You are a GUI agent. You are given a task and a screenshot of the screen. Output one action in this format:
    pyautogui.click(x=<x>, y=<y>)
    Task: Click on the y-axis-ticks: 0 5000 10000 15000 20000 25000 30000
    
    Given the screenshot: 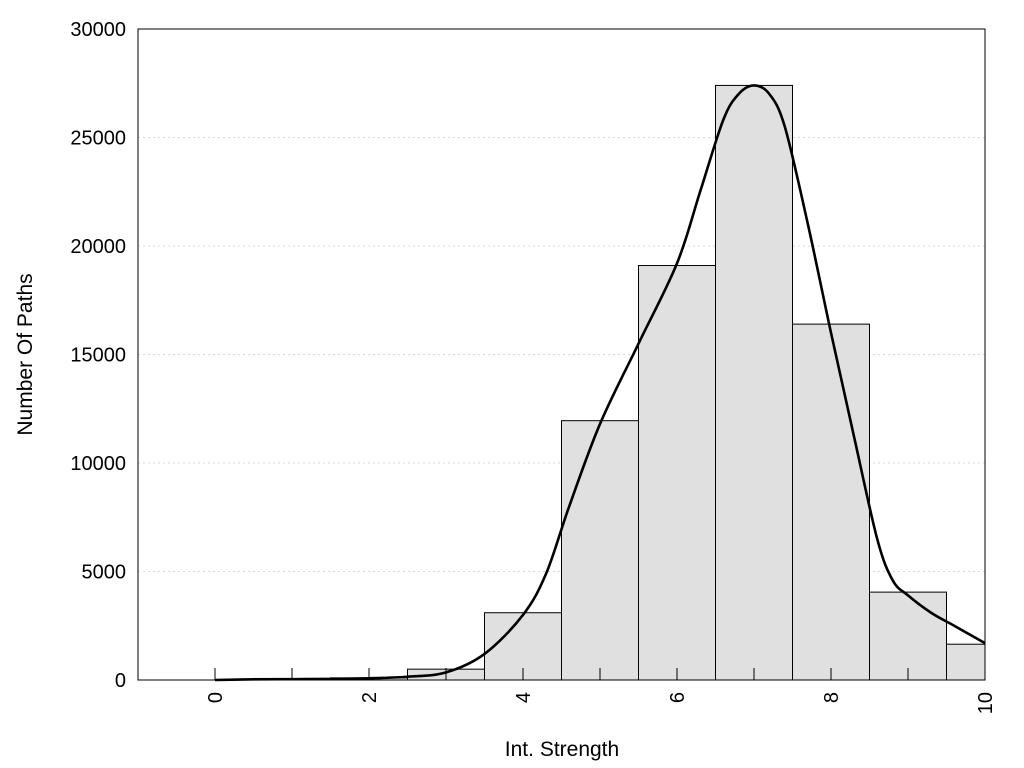 What is the action you would take?
    pyautogui.click(x=98, y=355)
    